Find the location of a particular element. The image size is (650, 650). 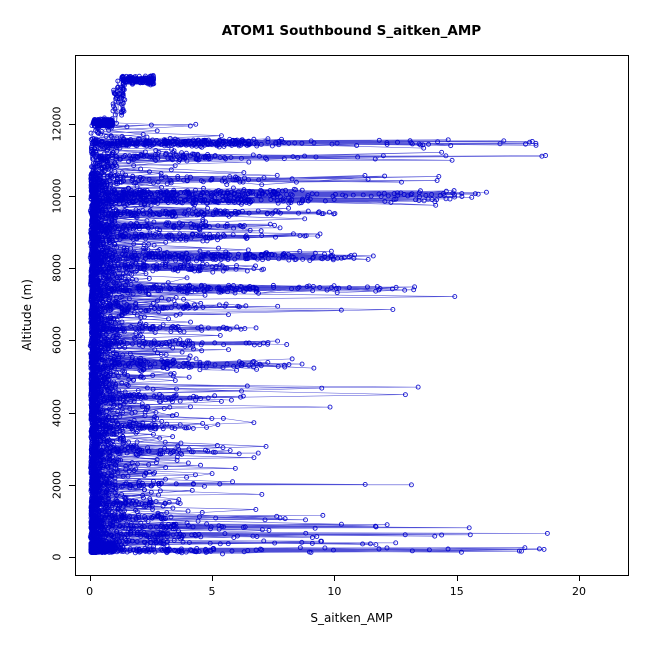

y-tick-label: 6000 is located at coordinates (57, 340).